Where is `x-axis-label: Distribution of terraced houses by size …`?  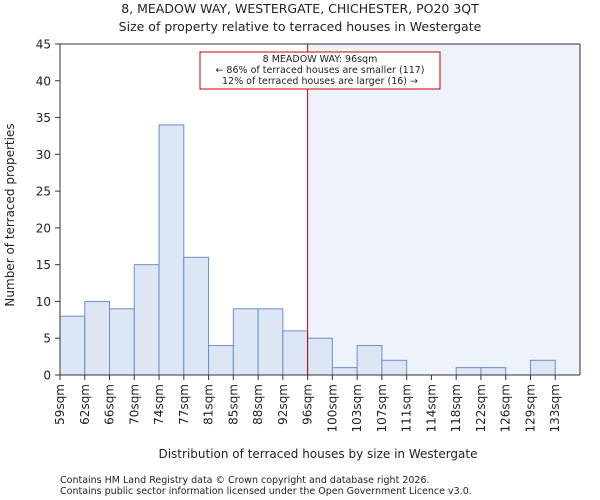
x-axis-label: Distribution of terraced houses by size … is located at coordinates (317, 454).